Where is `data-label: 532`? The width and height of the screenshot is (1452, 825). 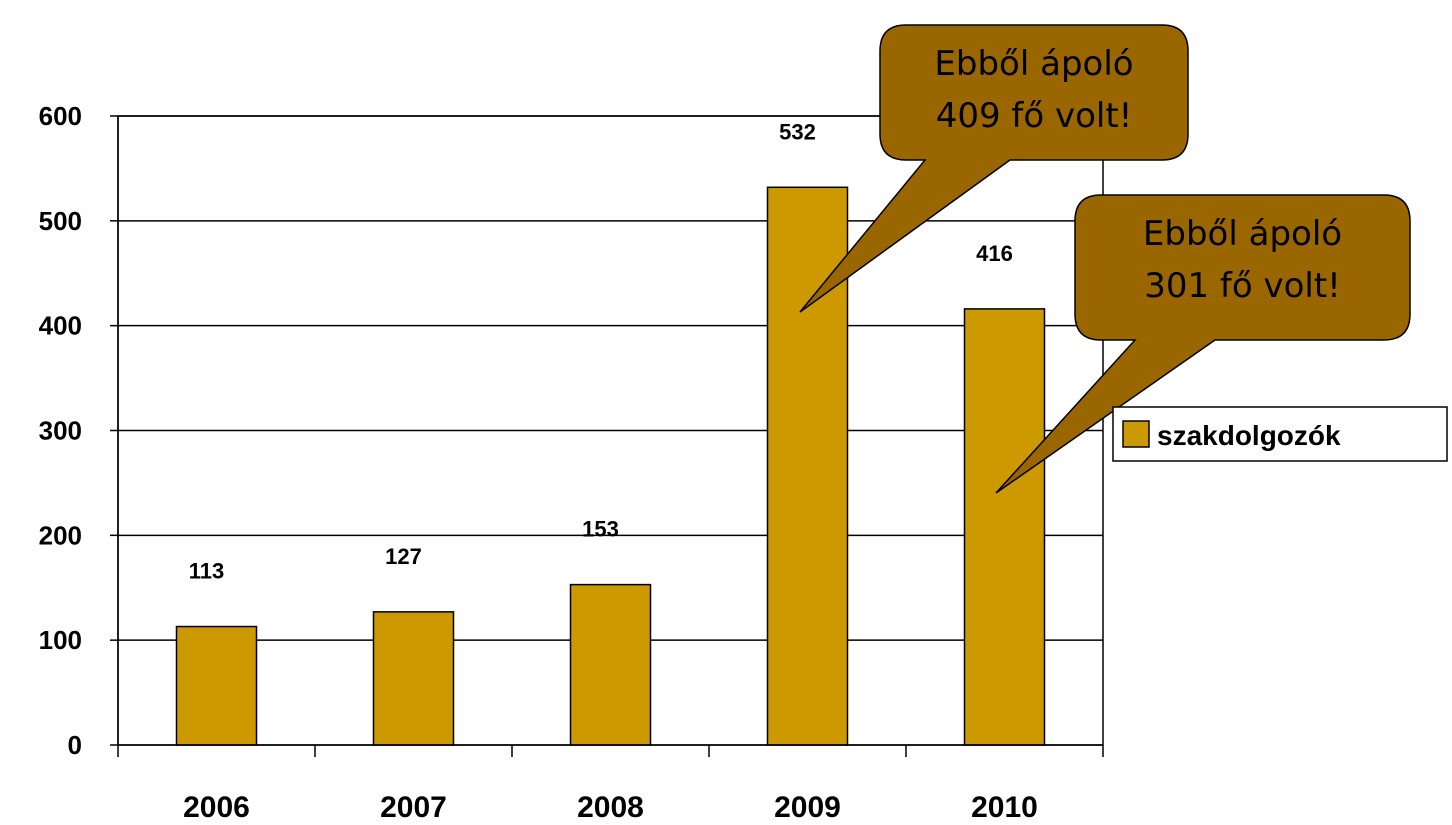
data-label: 532 is located at coordinates (797, 131).